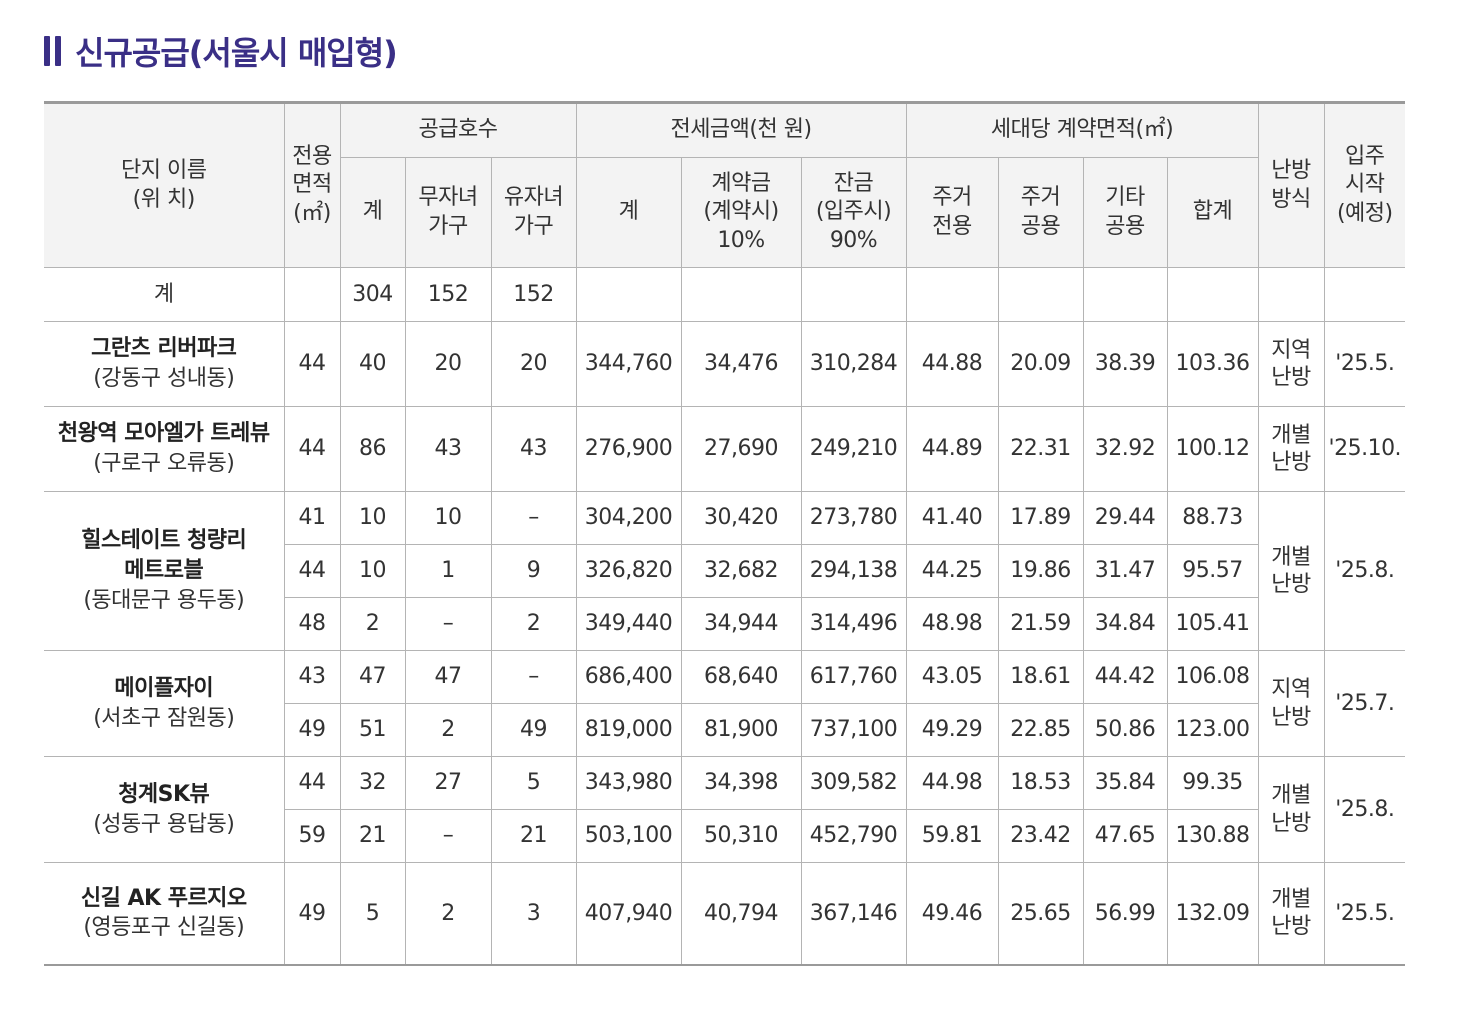 This screenshot has width=1470, height=1012. What do you see at coordinates (164, 378) in the screenshot?
I see `complex-location: (강동구 성내동)` at bounding box center [164, 378].